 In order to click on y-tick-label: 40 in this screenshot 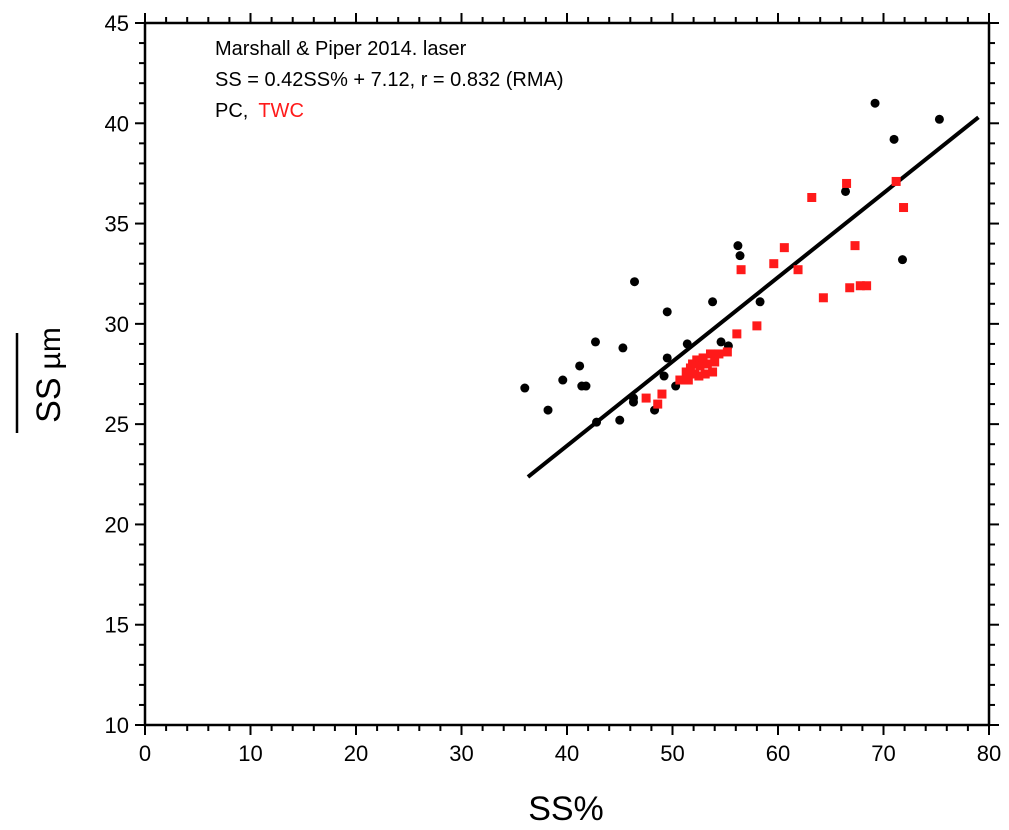, I will do `click(117, 123)`.